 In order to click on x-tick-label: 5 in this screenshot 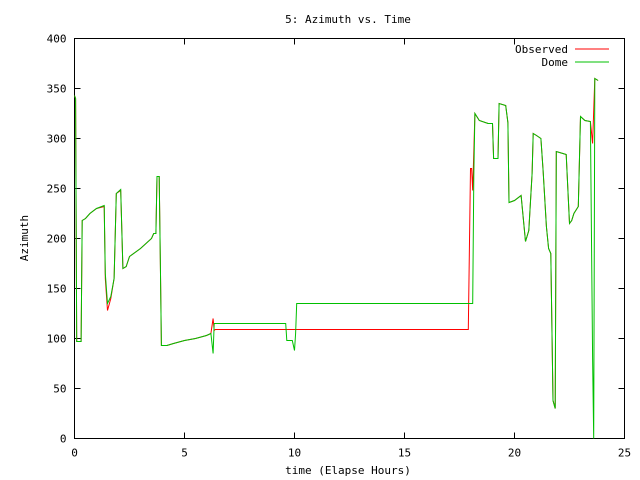, I will do `click(184, 453)`.